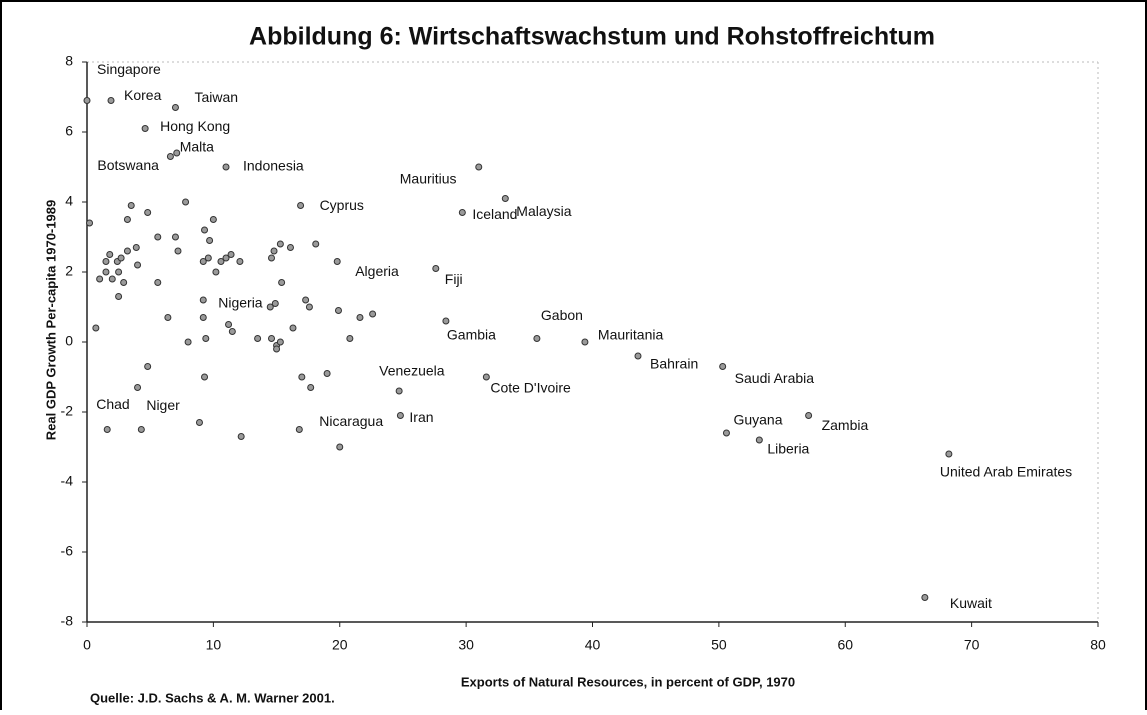 This screenshot has width=1147, height=715. Describe the element at coordinates (674, 364) in the screenshot. I see `point-label: Bahrain` at that location.